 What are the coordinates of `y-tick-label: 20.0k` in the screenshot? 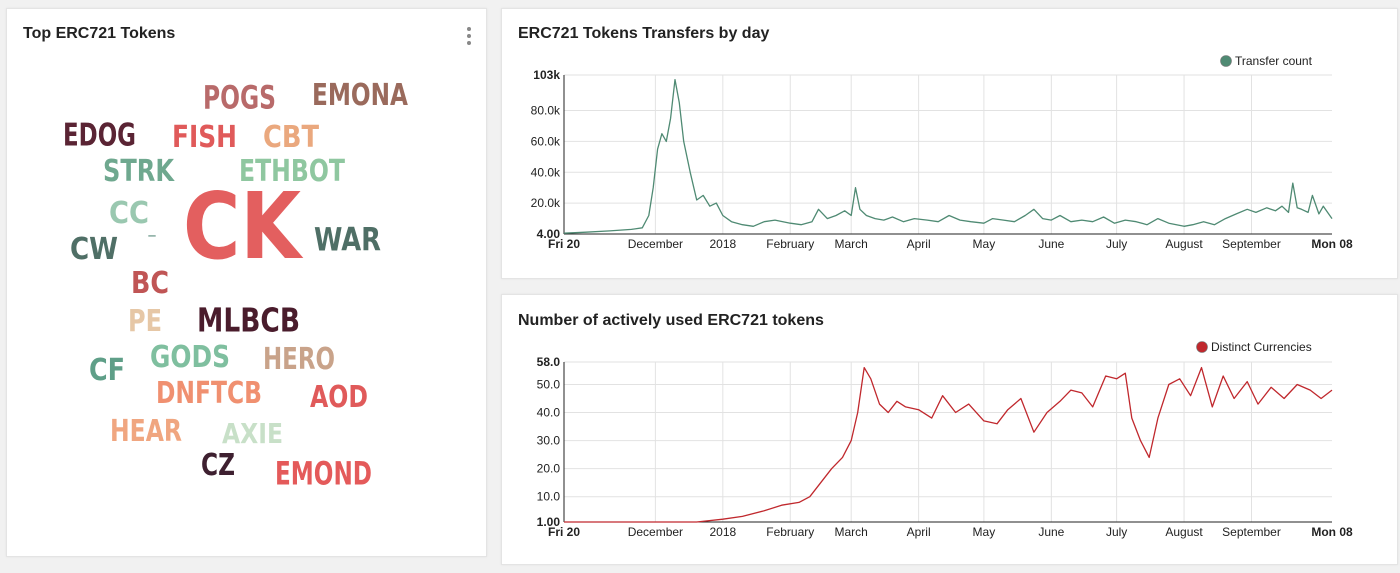 It's located at (546, 203).